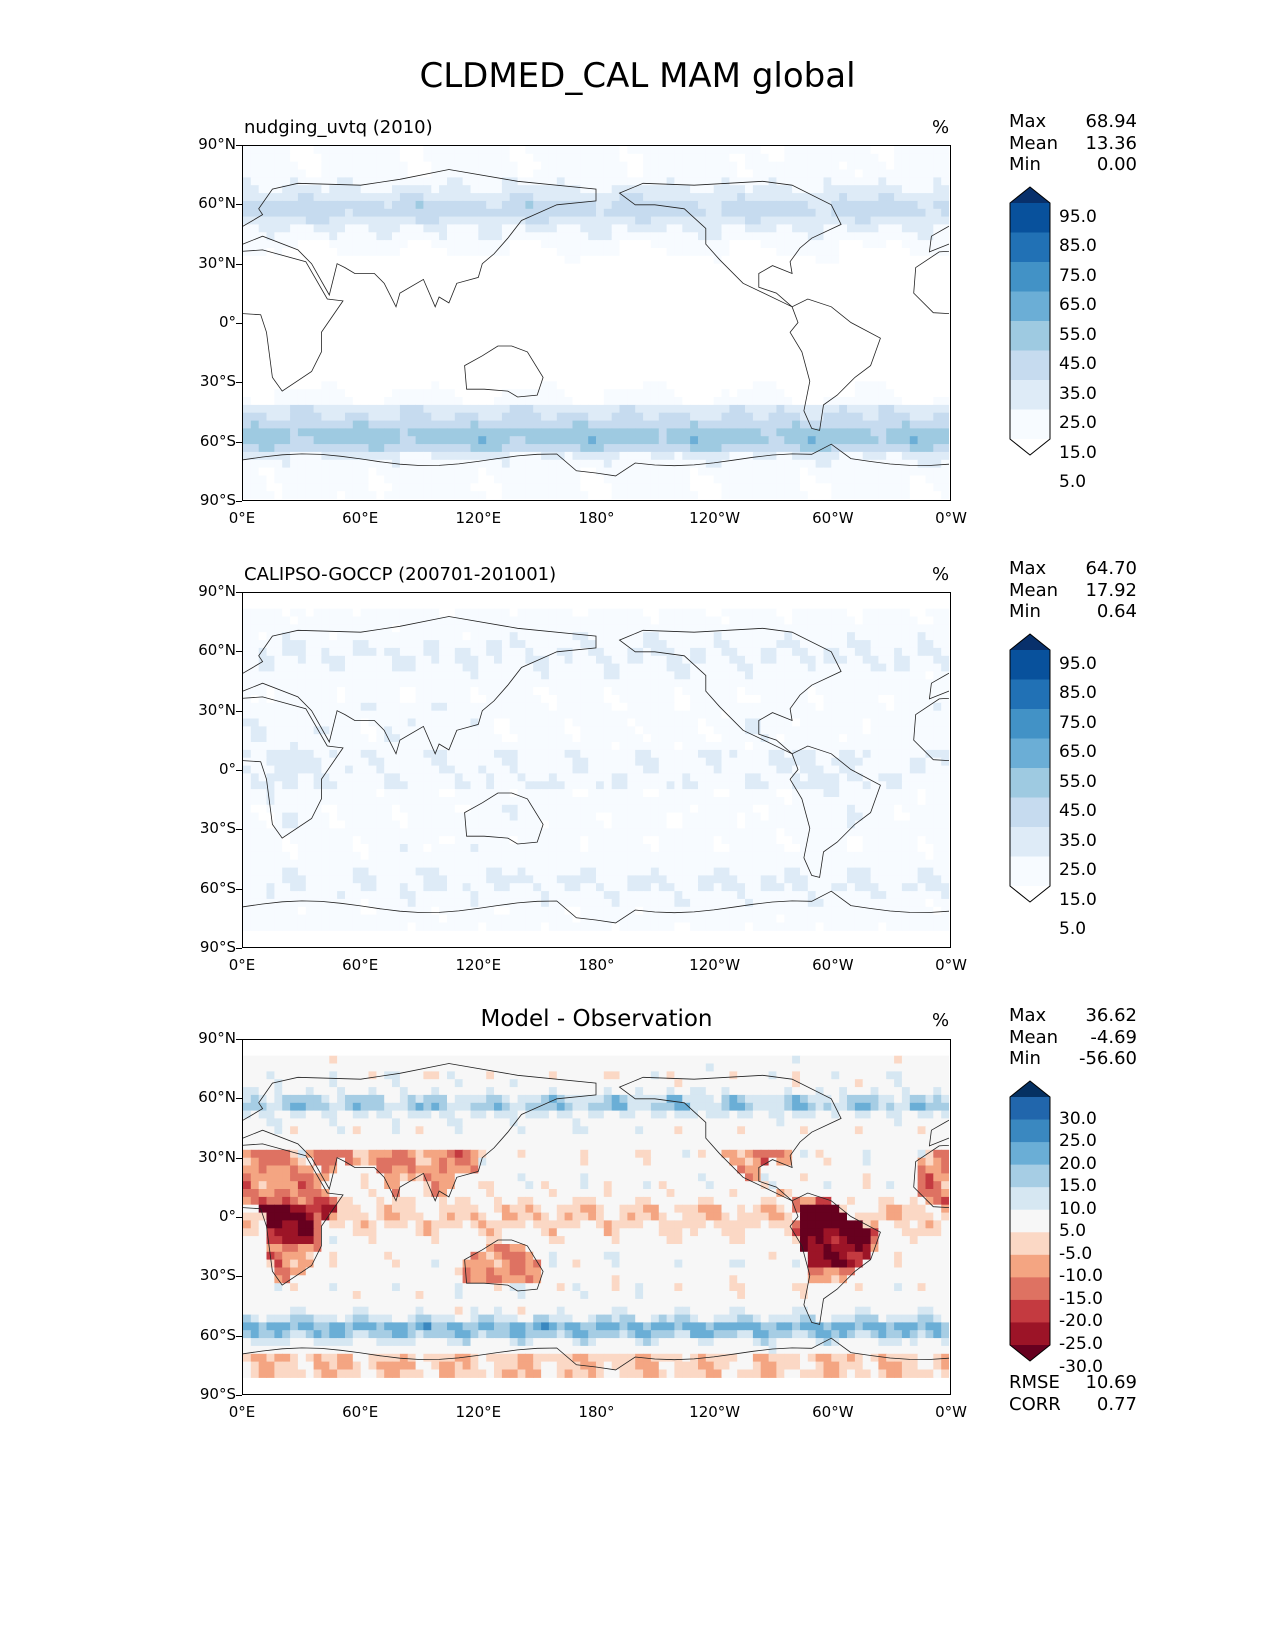 The width and height of the screenshot is (1275, 1650). What do you see at coordinates (239, 264) in the screenshot?
I see `lat-tick` at bounding box center [239, 264].